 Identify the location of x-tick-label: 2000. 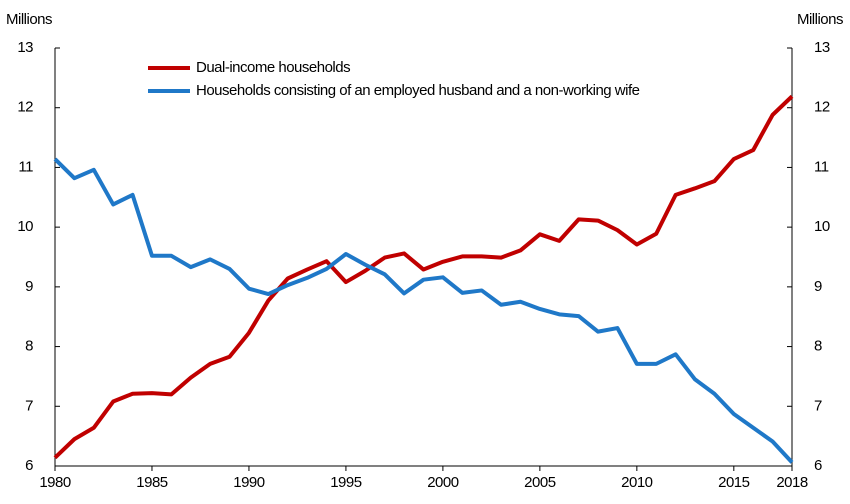
(443, 482).